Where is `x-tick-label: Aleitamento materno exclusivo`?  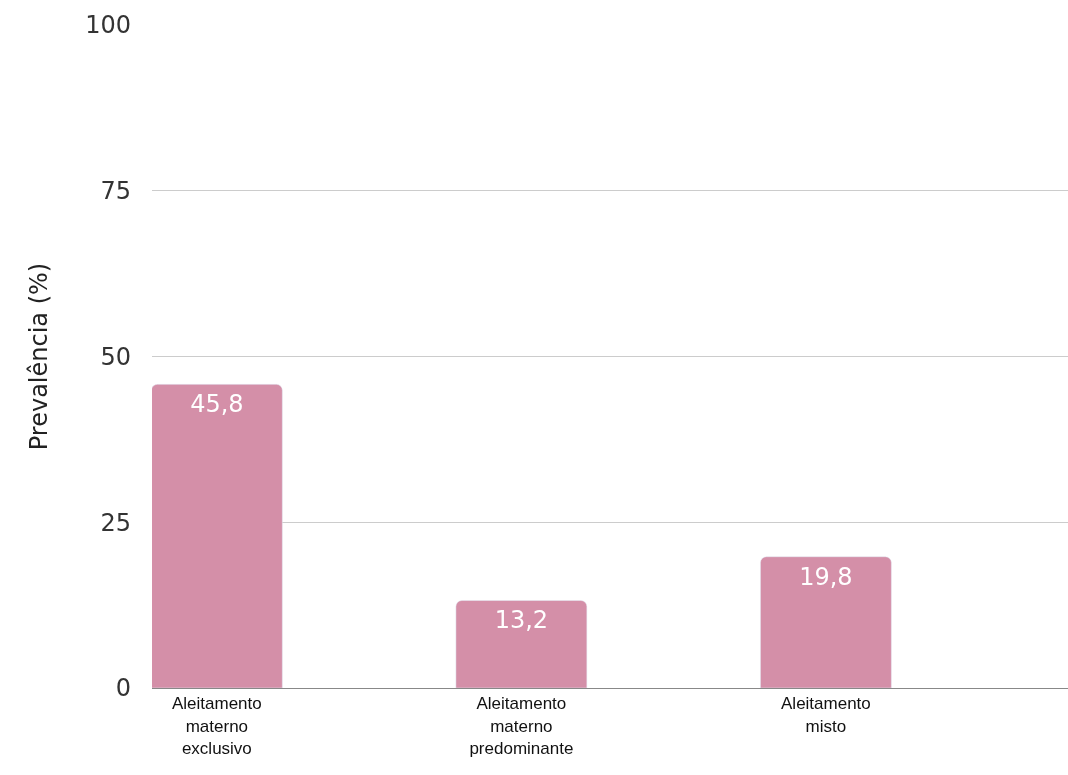 x-tick-label: Aleitamento materno exclusivo is located at coordinates (216, 726).